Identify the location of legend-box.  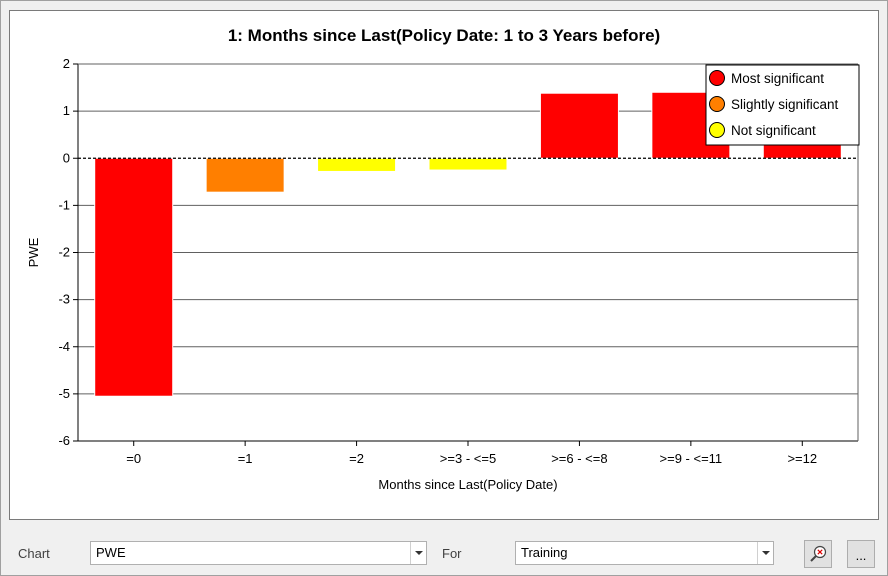
(782, 105).